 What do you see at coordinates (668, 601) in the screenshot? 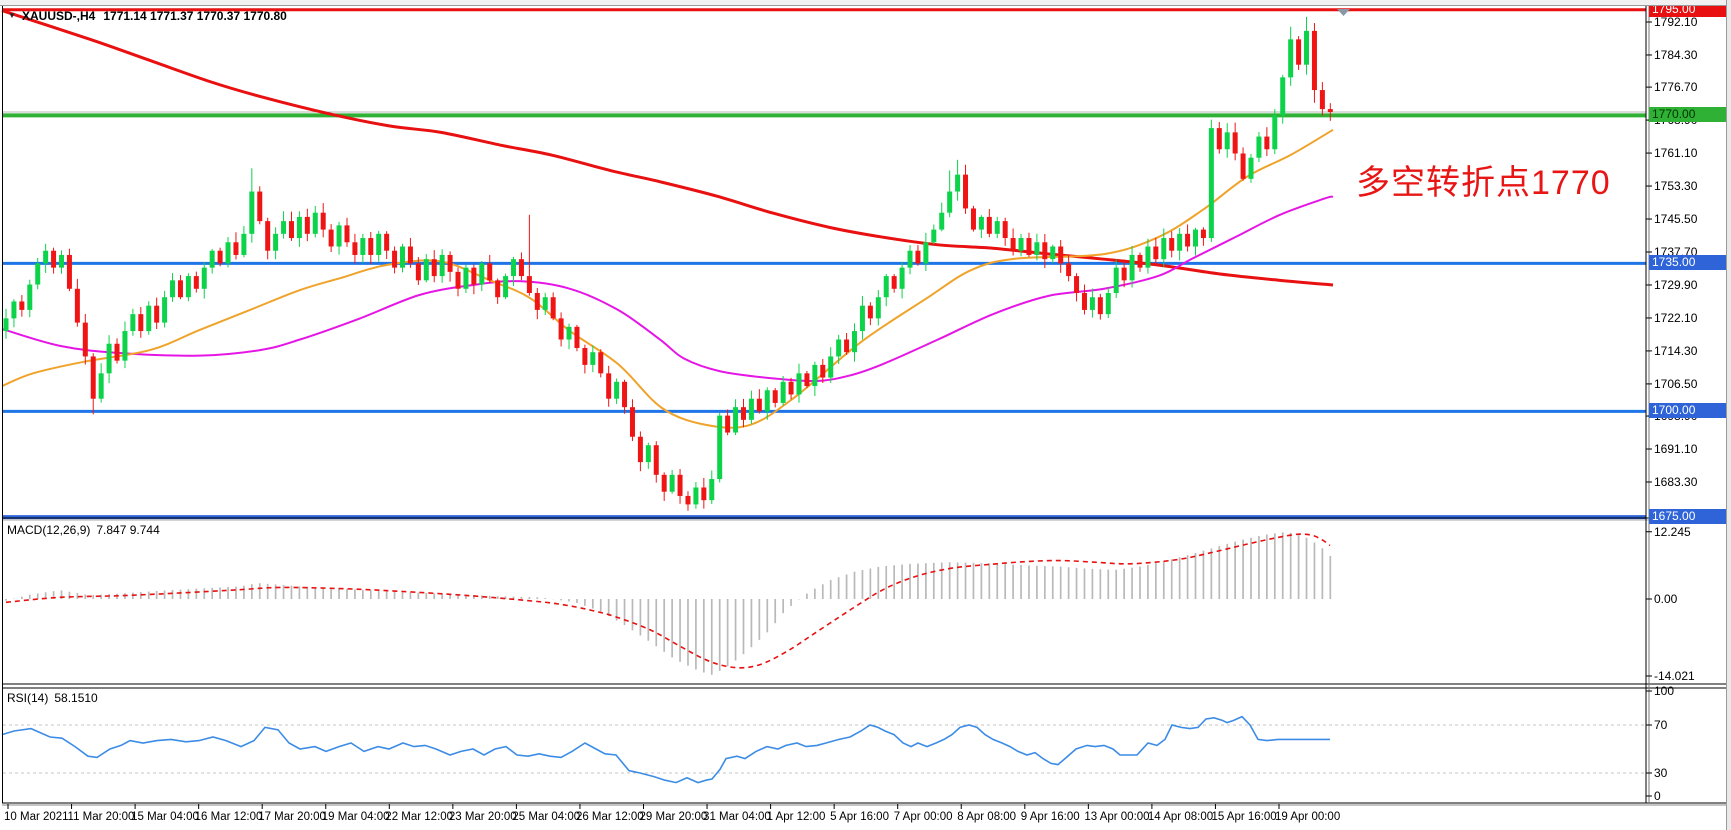
I see `macd-signal-line` at bounding box center [668, 601].